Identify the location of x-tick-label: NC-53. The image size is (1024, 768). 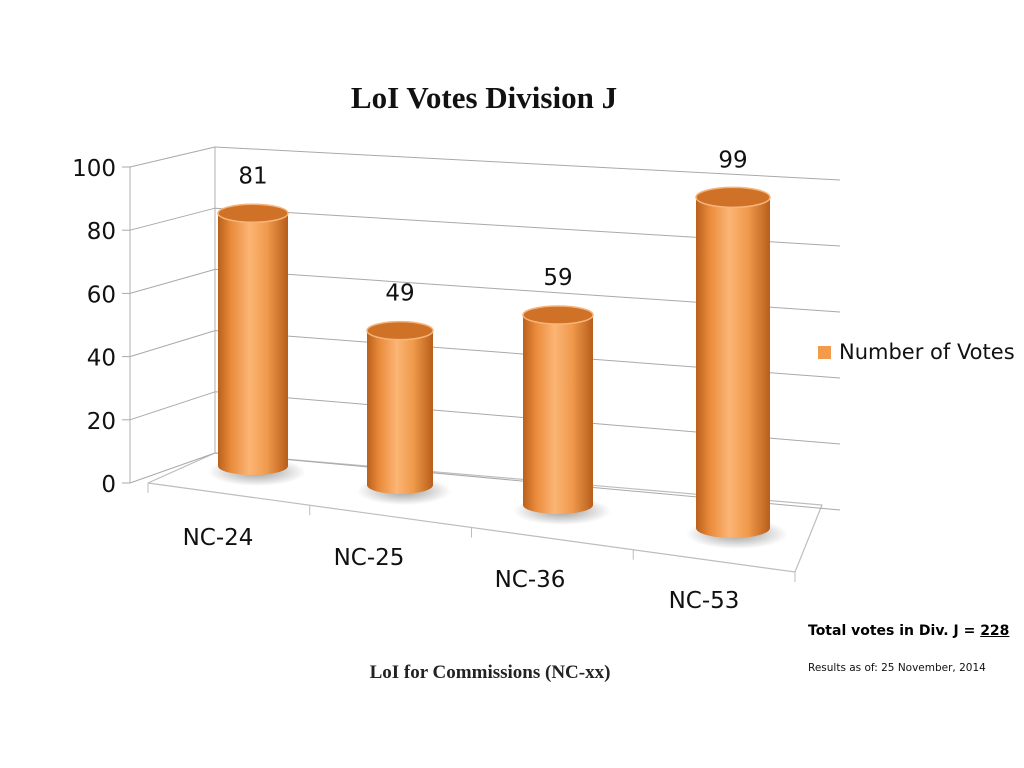
(704, 601).